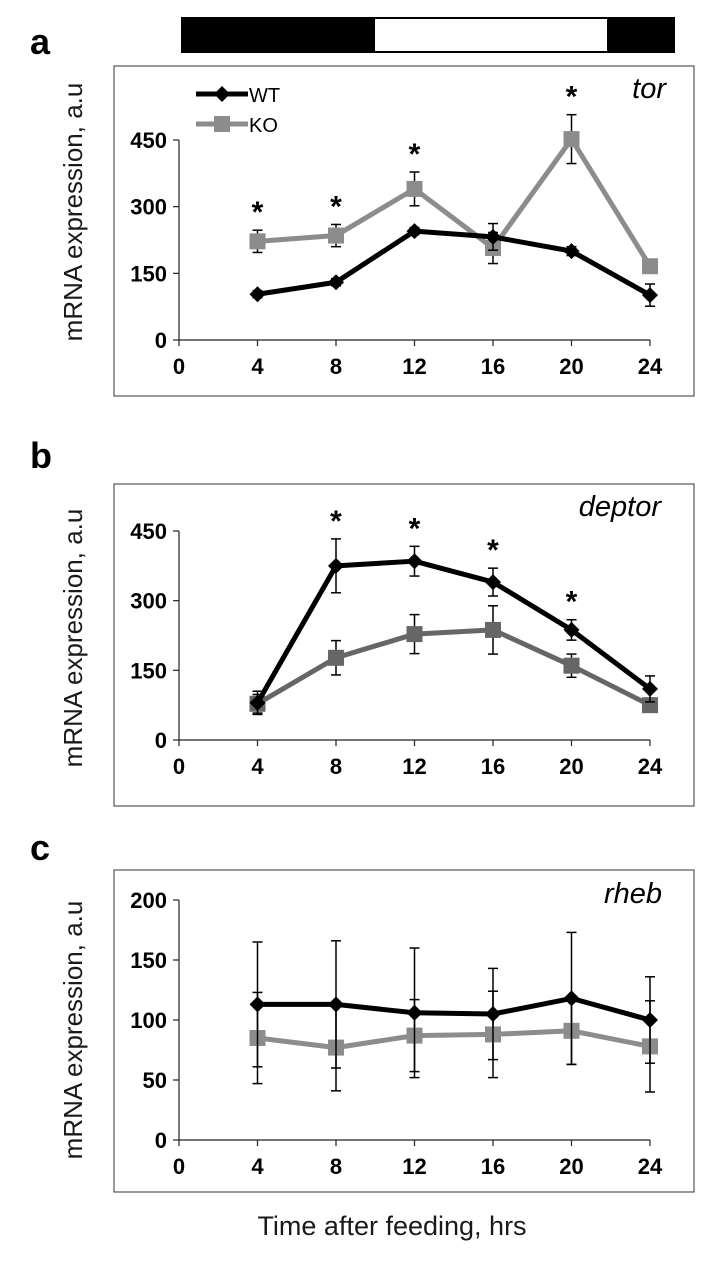 This screenshot has height=1275, width=720. Describe the element at coordinates (264, 96) in the screenshot. I see `legend-label: WT` at that location.